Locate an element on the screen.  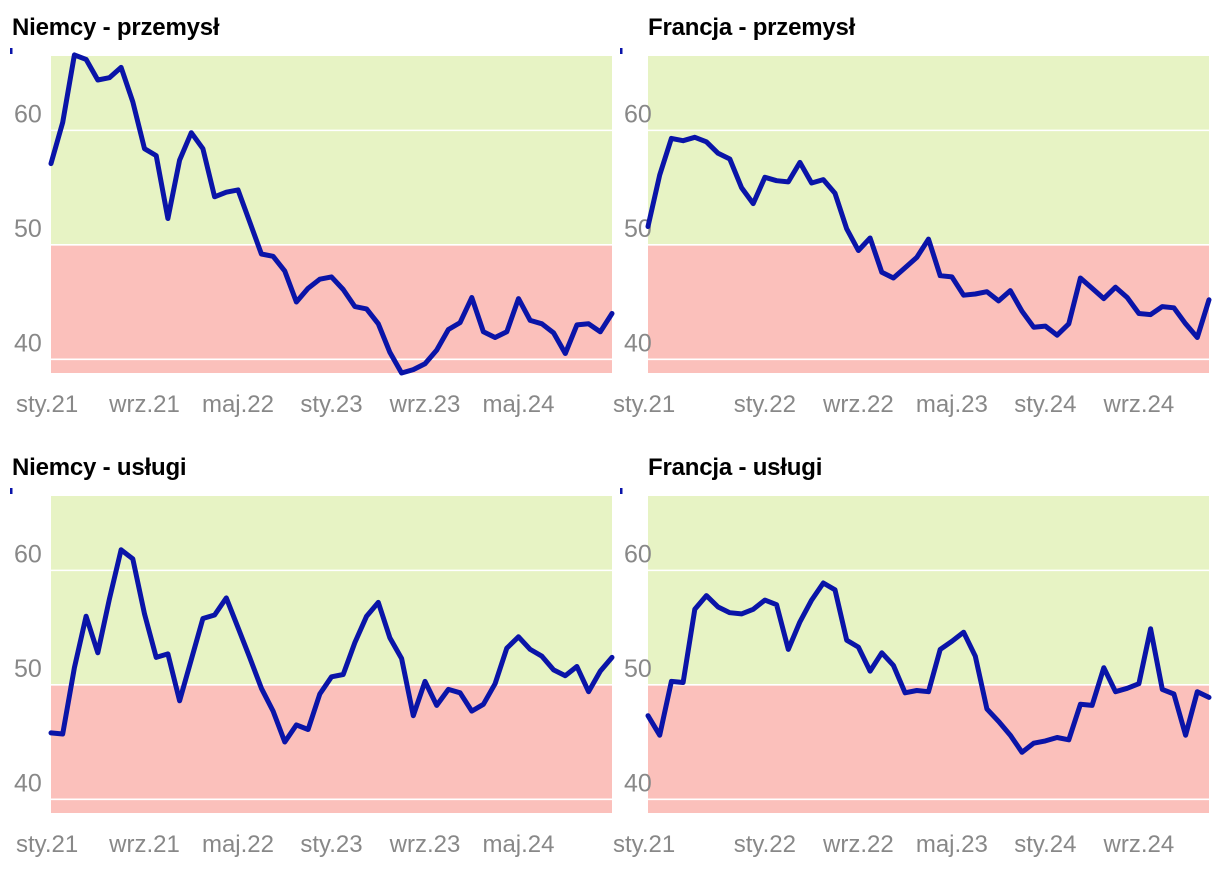
chart-title: Francja - usługi is located at coordinates (735, 467).